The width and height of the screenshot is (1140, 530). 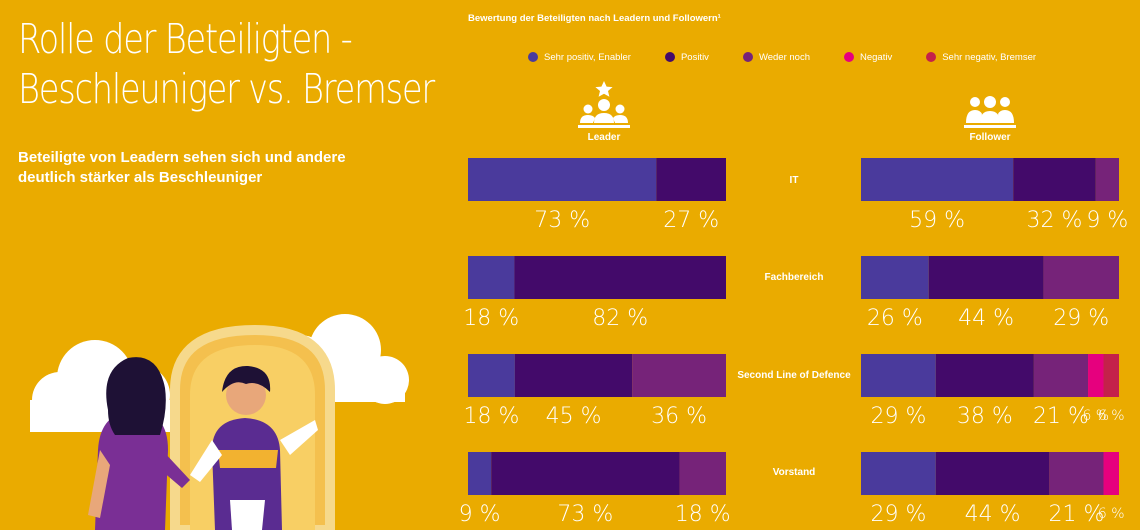 What do you see at coordinates (895, 277) in the screenshot?
I see `bar-follower-fachbereich-sehr-positiv-enabler` at bounding box center [895, 277].